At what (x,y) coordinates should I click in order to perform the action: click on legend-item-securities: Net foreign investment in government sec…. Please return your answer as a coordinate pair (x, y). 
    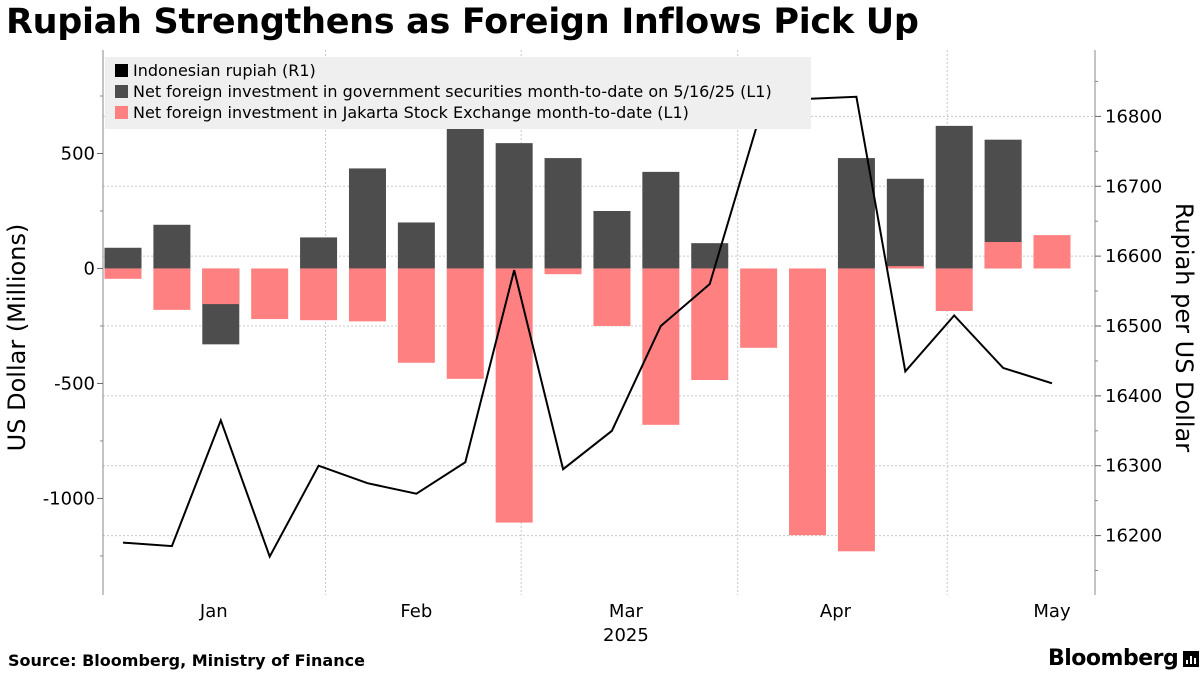
    Looking at the image, I should click on (443, 91).